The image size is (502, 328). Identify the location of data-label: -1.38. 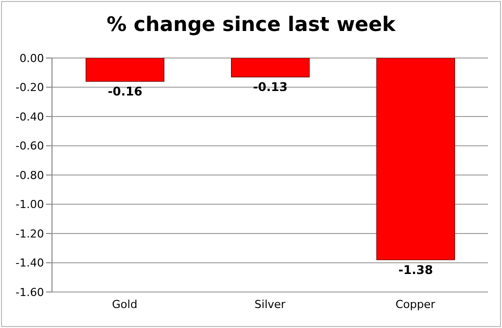
(415, 269).